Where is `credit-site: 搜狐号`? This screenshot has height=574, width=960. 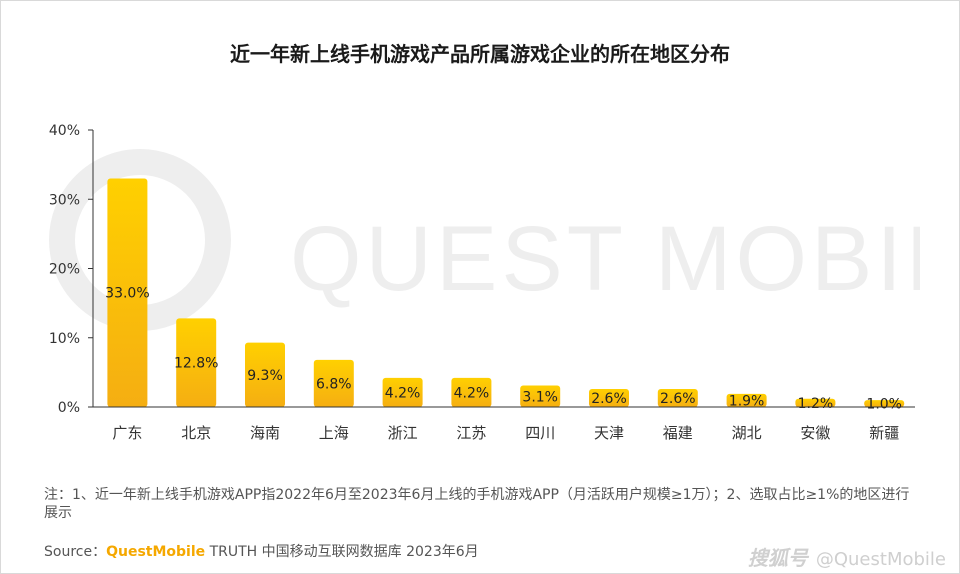
credit-site: 搜狐号 is located at coordinates (777, 558).